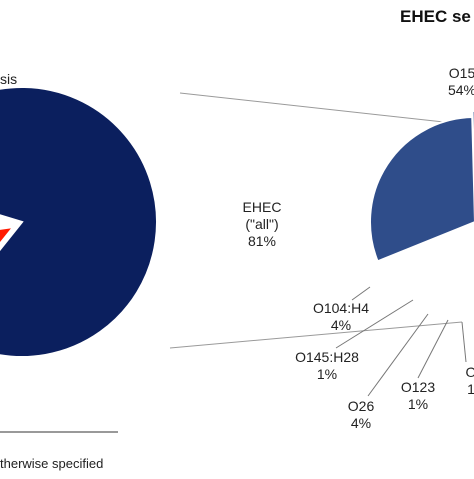 The image size is (474, 479). I want to click on slice-label-ehec-line1: EHEC, so click(262, 207).